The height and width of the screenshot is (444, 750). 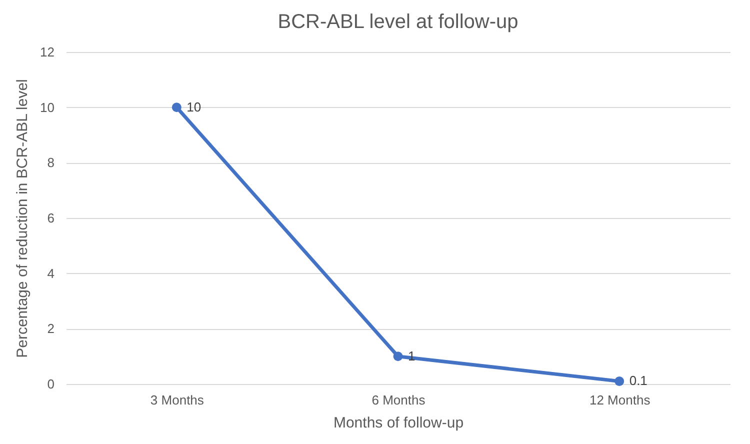 I want to click on x-tick-label: 3 Months, so click(x=177, y=400).